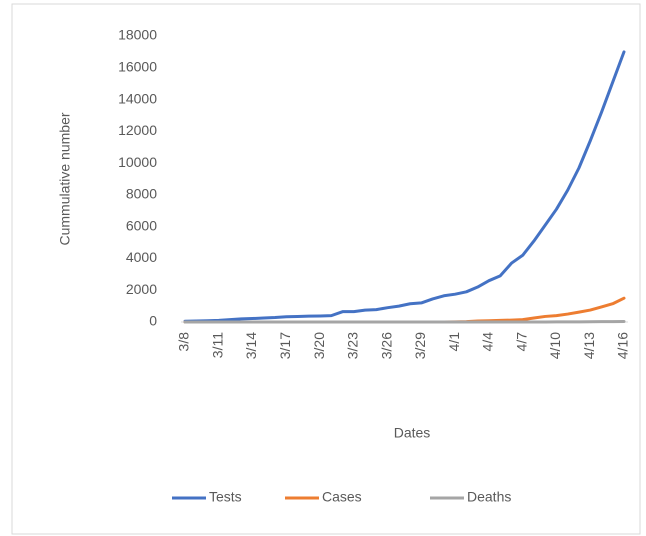 This screenshot has width=646, height=536. What do you see at coordinates (251, 345) in the screenshot?
I see `x-tick-label: 3/14` at bounding box center [251, 345].